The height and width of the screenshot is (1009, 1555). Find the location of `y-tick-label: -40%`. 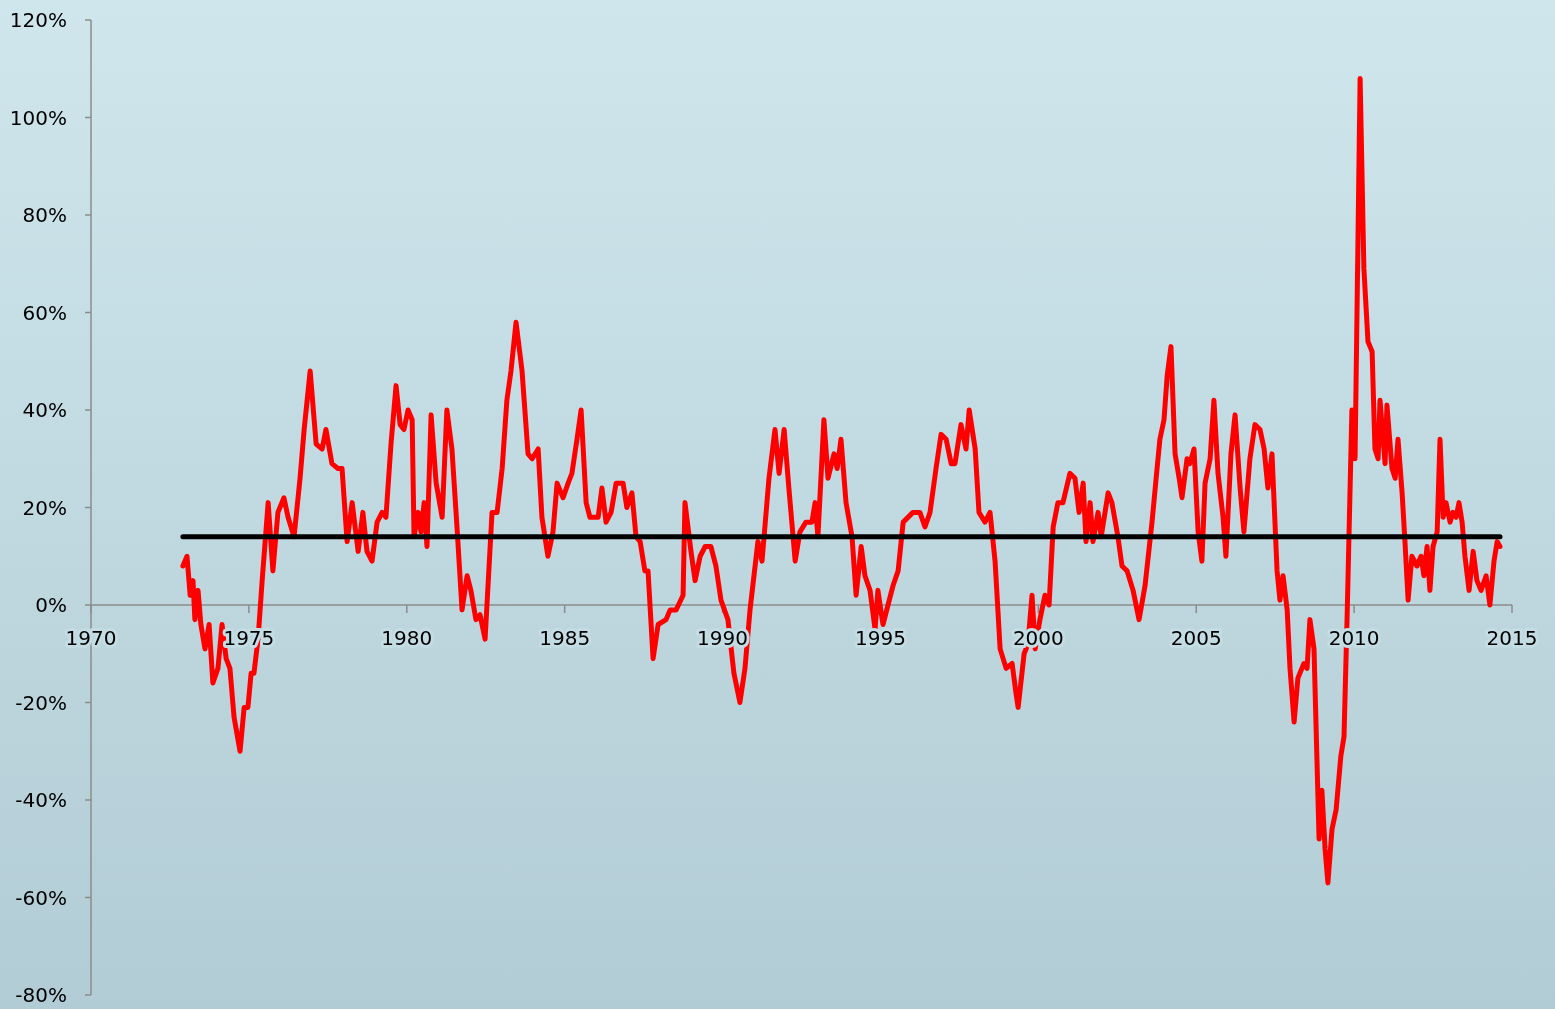

y-tick-label: -40% is located at coordinates (41, 800).